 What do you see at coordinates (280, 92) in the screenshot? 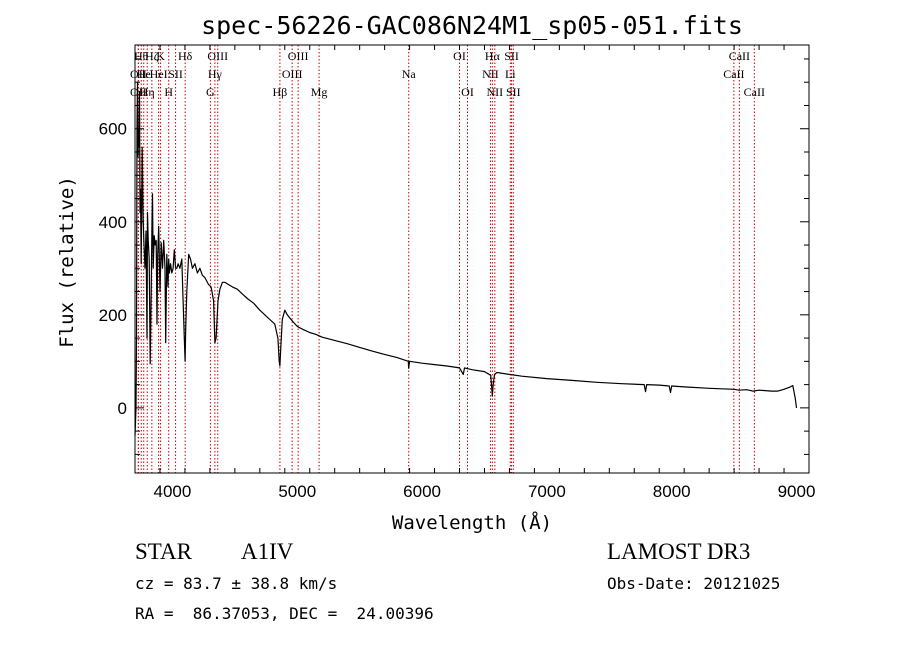
I see `line-marker-label: Hβ` at bounding box center [280, 92].